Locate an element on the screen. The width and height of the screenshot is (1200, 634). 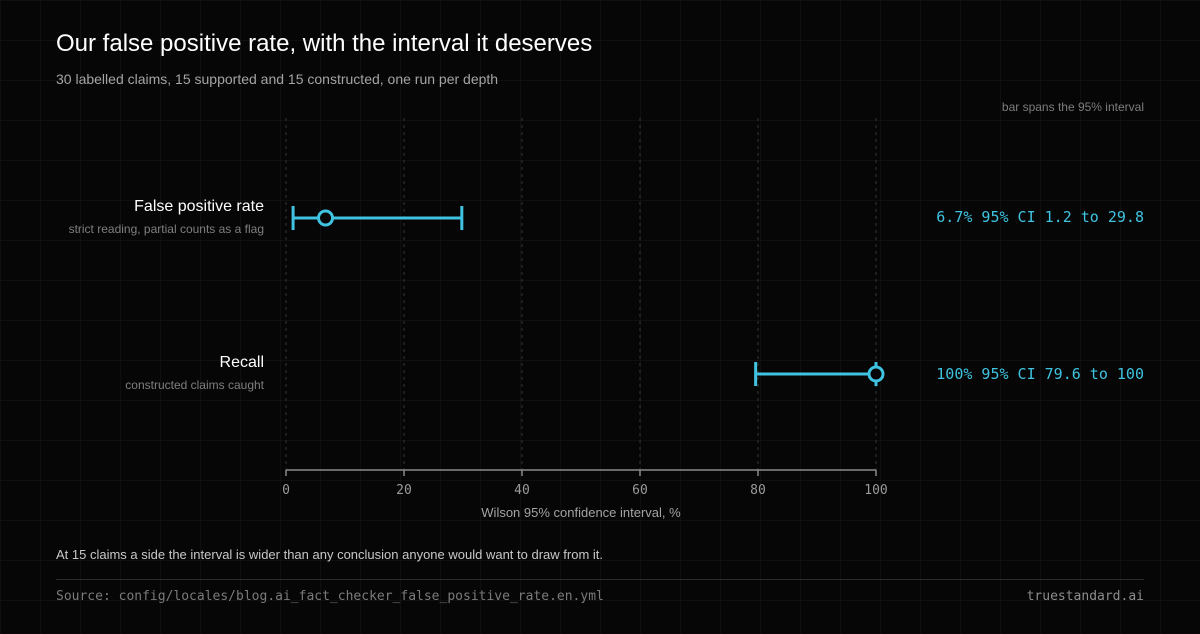
x-tick-label: 60 is located at coordinates (640, 490).